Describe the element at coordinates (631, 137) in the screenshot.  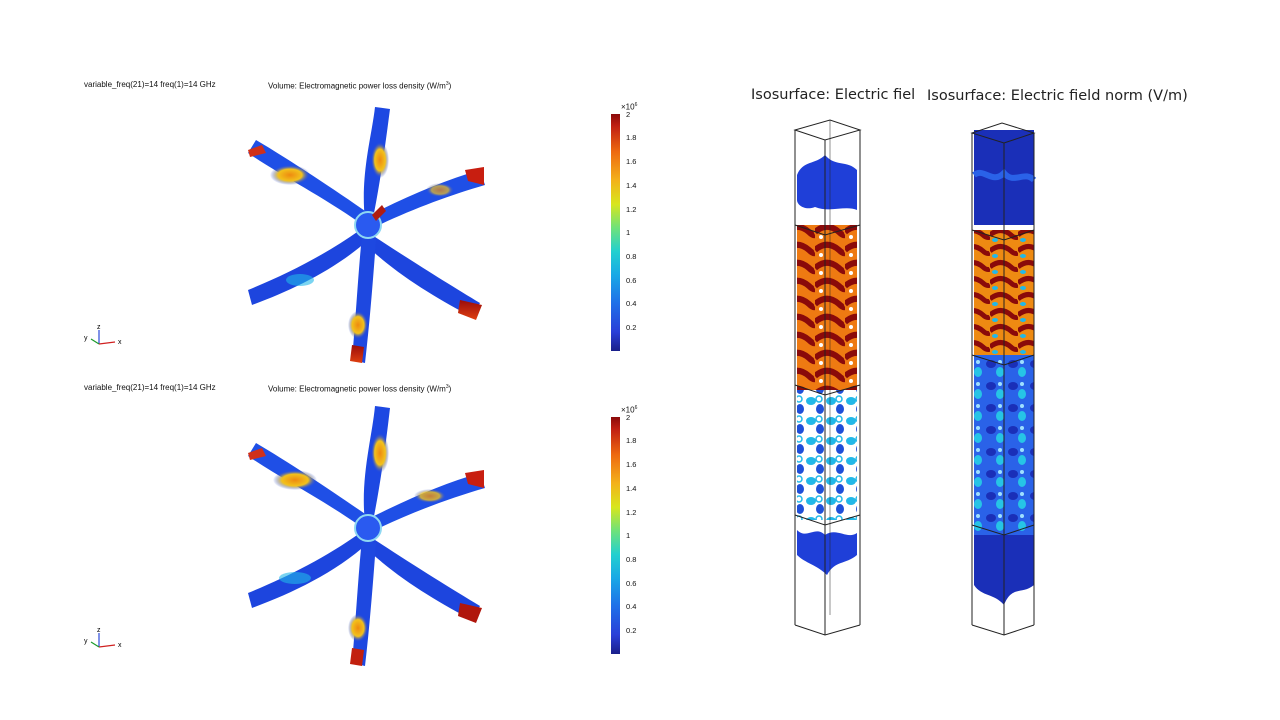
I see `top-colorbar-tick: 1.8` at that location.